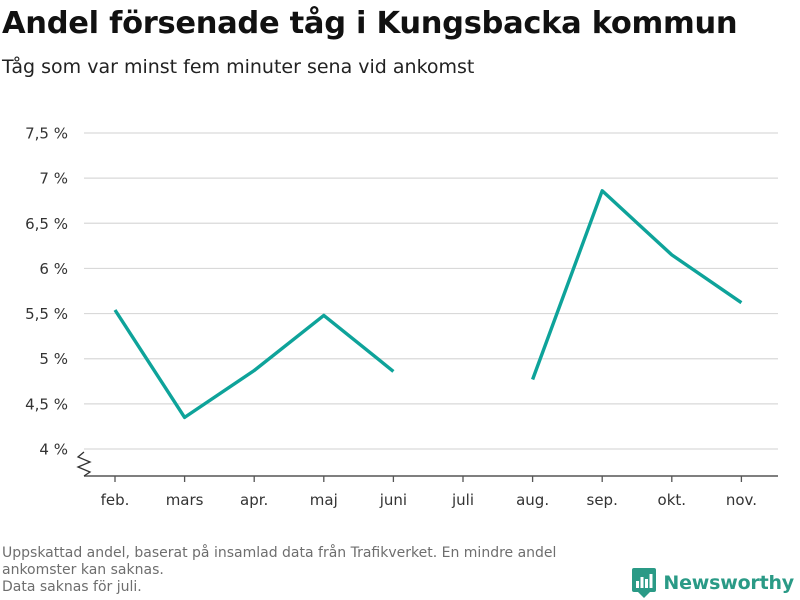  I want to click on x-tick-label: feb., so click(115, 500).